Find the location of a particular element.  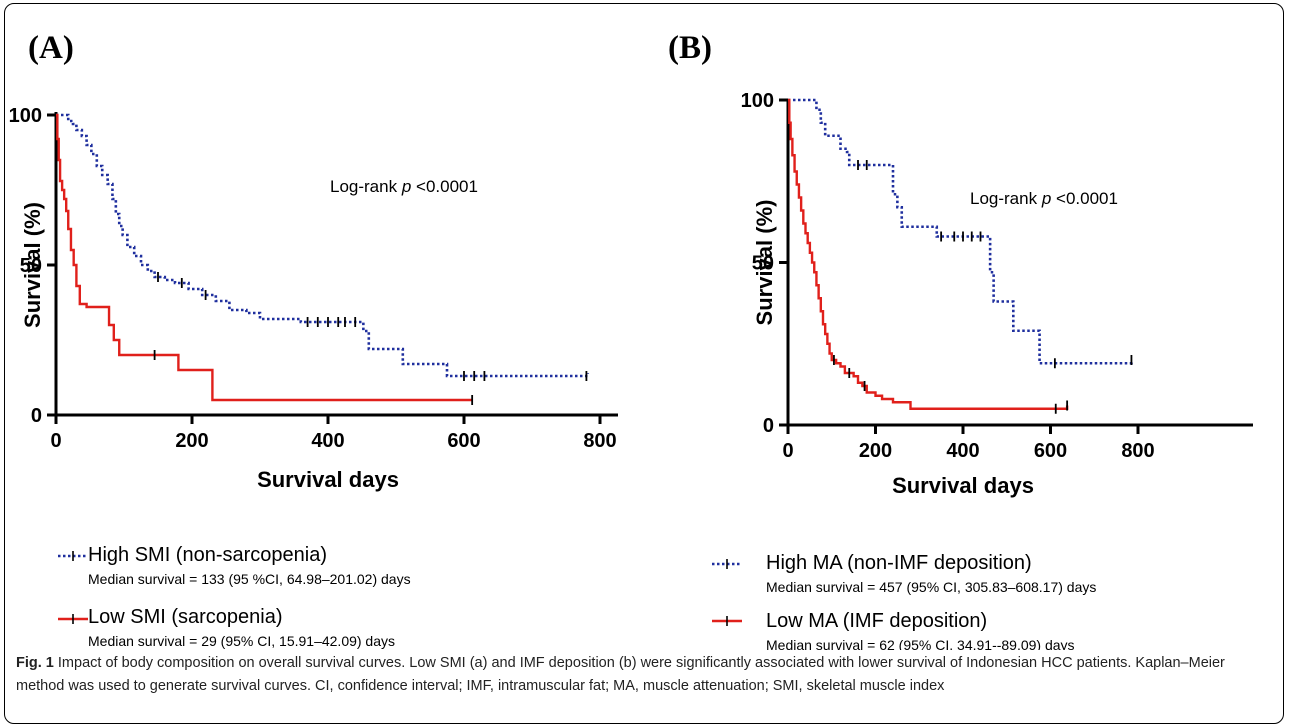

panel-letter: (A) is located at coordinates (51, 48).